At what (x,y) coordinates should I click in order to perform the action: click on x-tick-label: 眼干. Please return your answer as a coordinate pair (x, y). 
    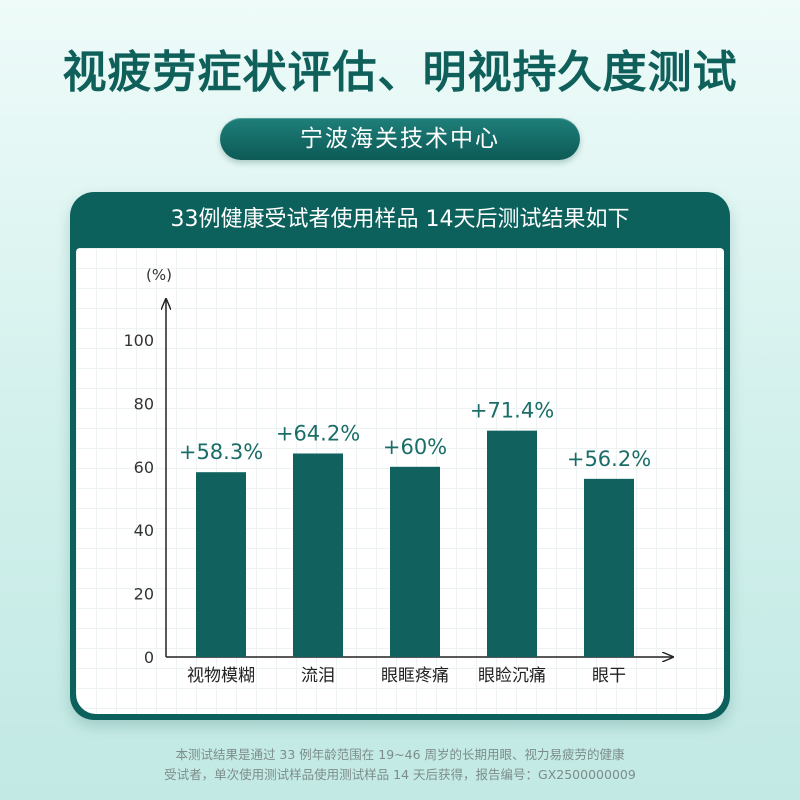
    Looking at the image, I should click on (609, 676).